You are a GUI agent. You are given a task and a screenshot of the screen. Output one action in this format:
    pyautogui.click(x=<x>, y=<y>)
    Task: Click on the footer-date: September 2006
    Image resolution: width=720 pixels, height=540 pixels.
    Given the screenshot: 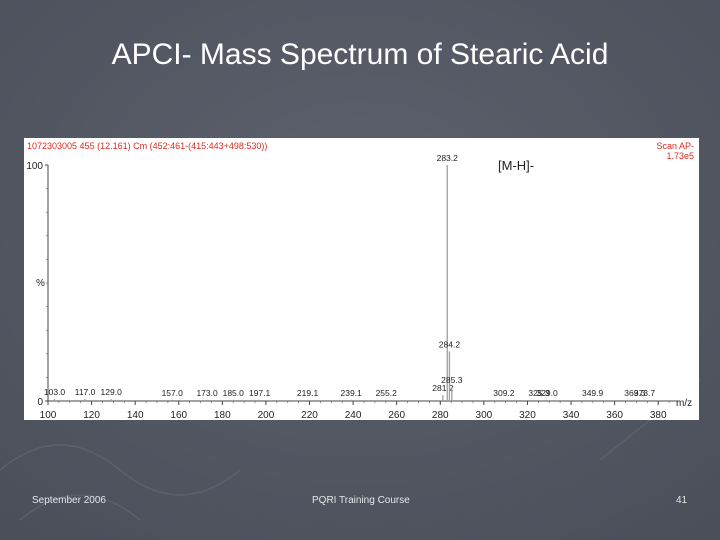 What is the action you would take?
    pyautogui.click(x=69, y=500)
    